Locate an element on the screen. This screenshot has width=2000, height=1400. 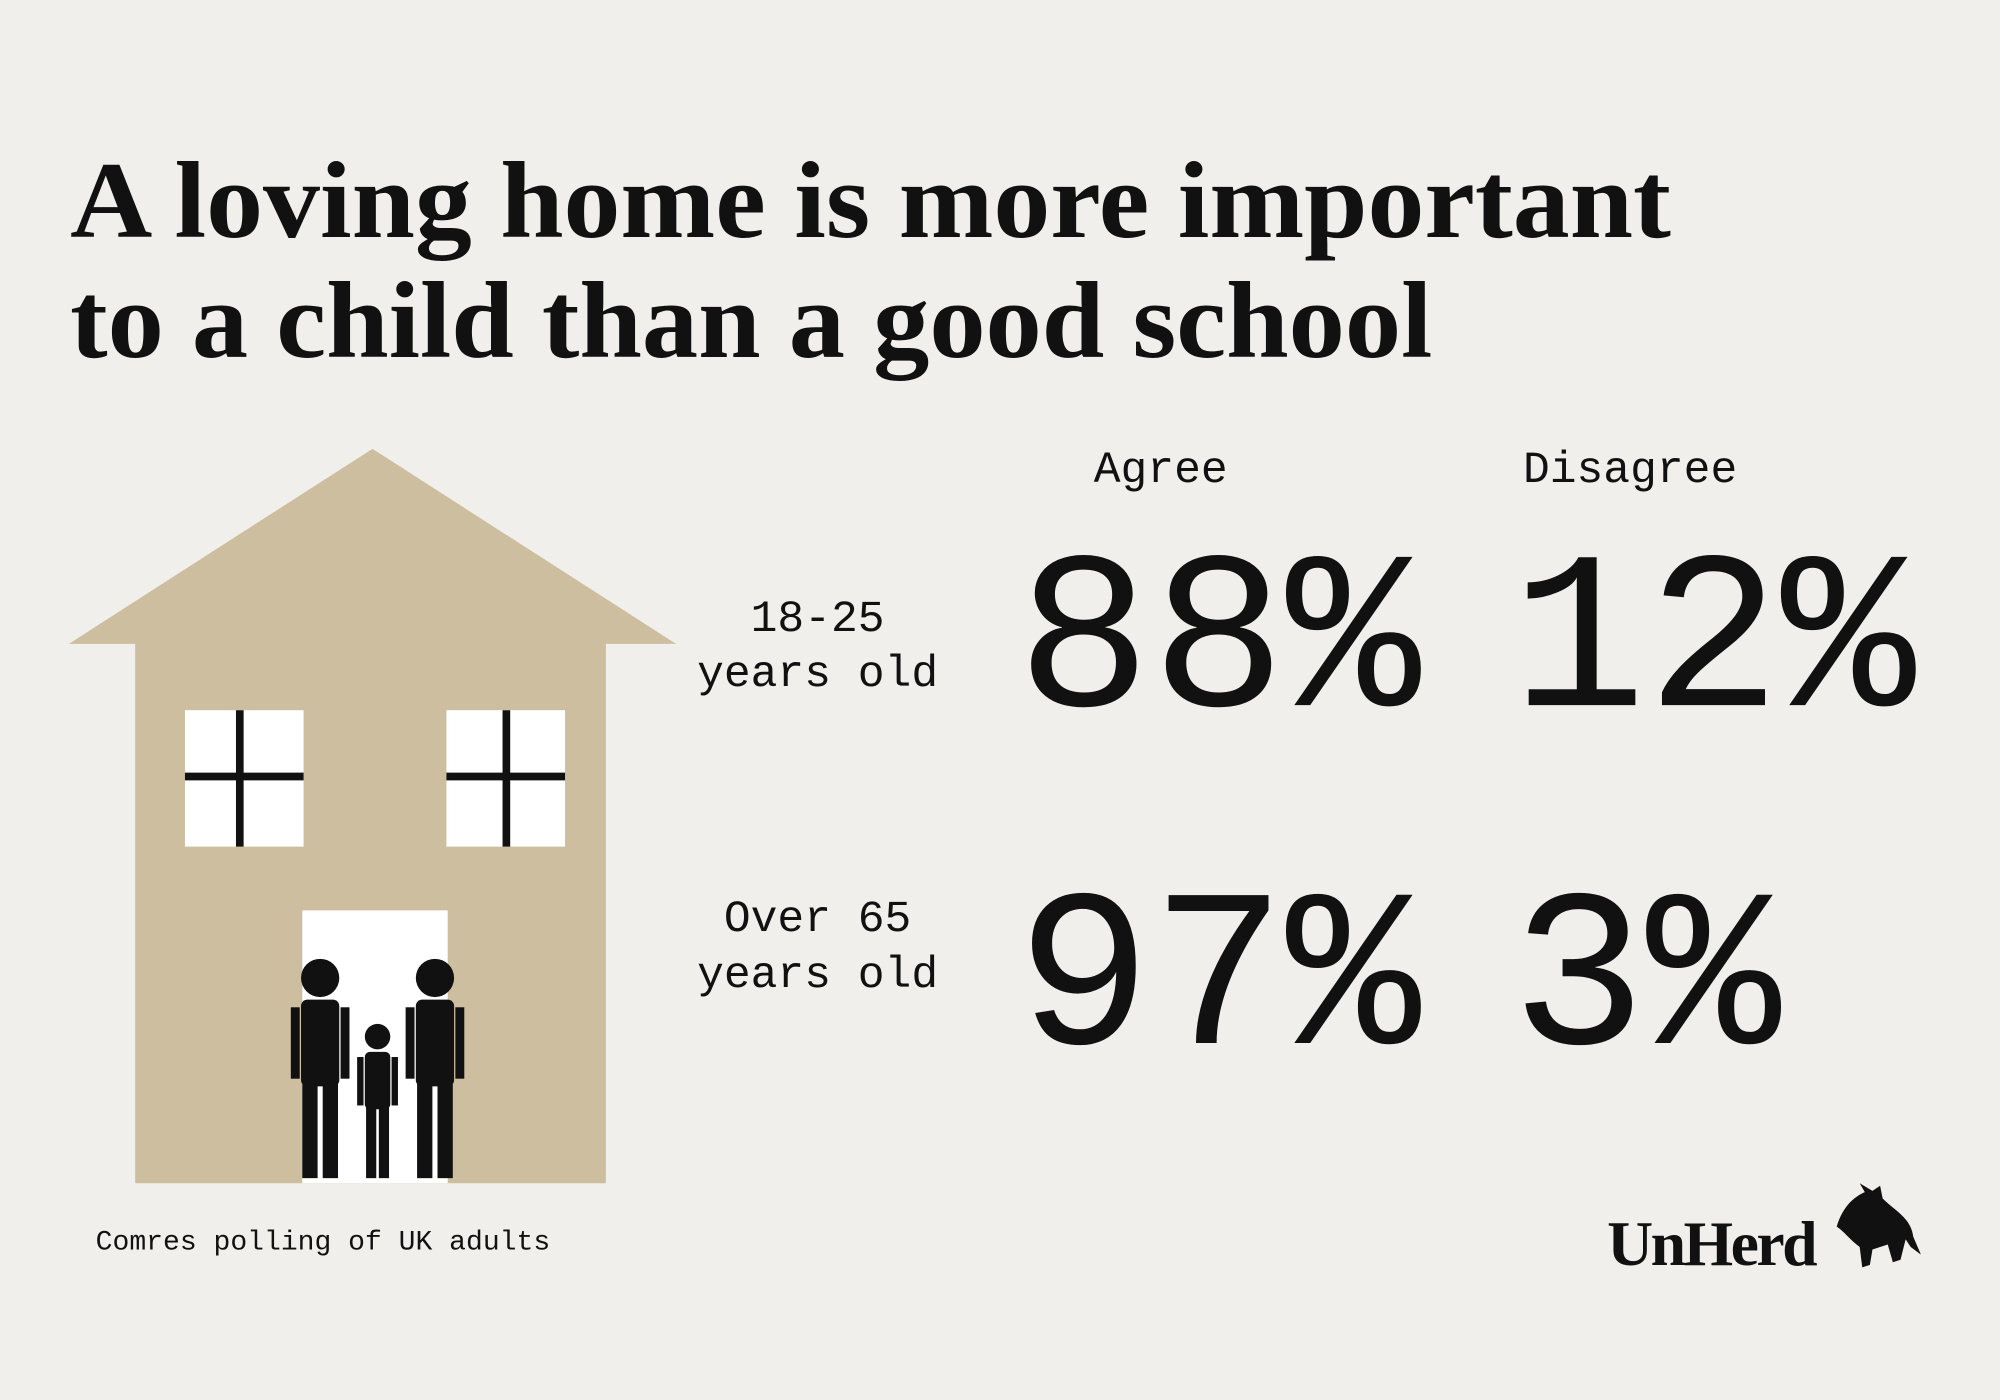
family-icon is located at coordinates (377, 1068).